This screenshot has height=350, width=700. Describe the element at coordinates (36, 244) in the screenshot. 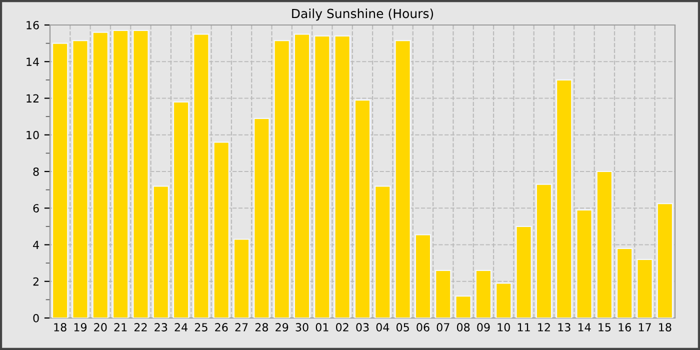

I see `y-tick-label: 4` at that location.